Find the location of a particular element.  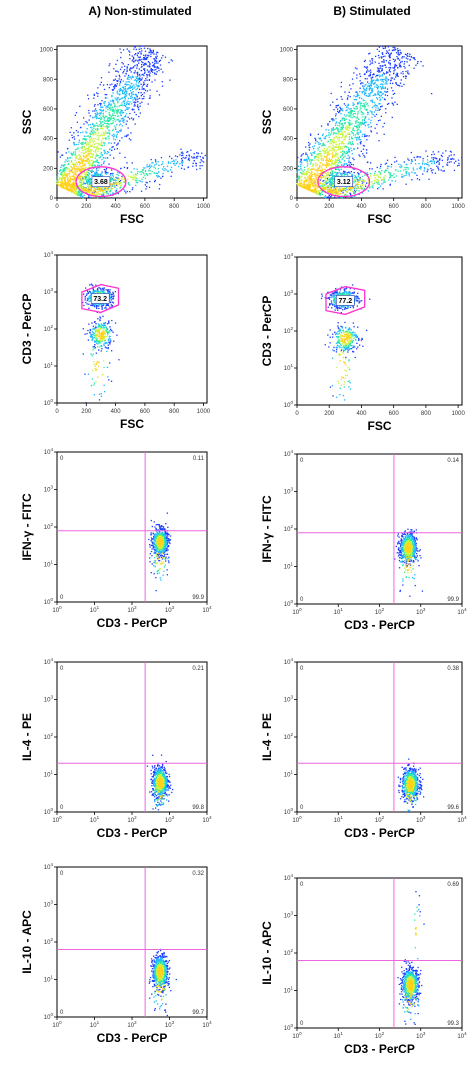

y-axis-label: SSC is located at coordinates (27, 121).